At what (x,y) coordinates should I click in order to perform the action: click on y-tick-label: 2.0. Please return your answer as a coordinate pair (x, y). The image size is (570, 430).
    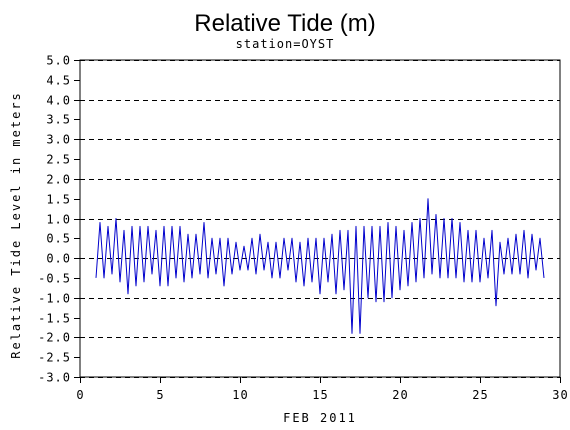
    Looking at the image, I should click on (58, 180).